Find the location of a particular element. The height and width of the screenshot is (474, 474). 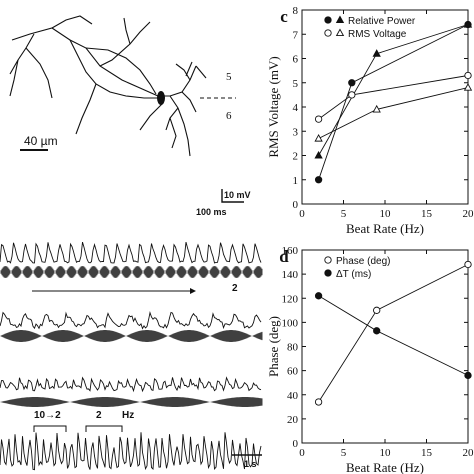

layer-label-upper: 5 is located at coordinates (229, 77).